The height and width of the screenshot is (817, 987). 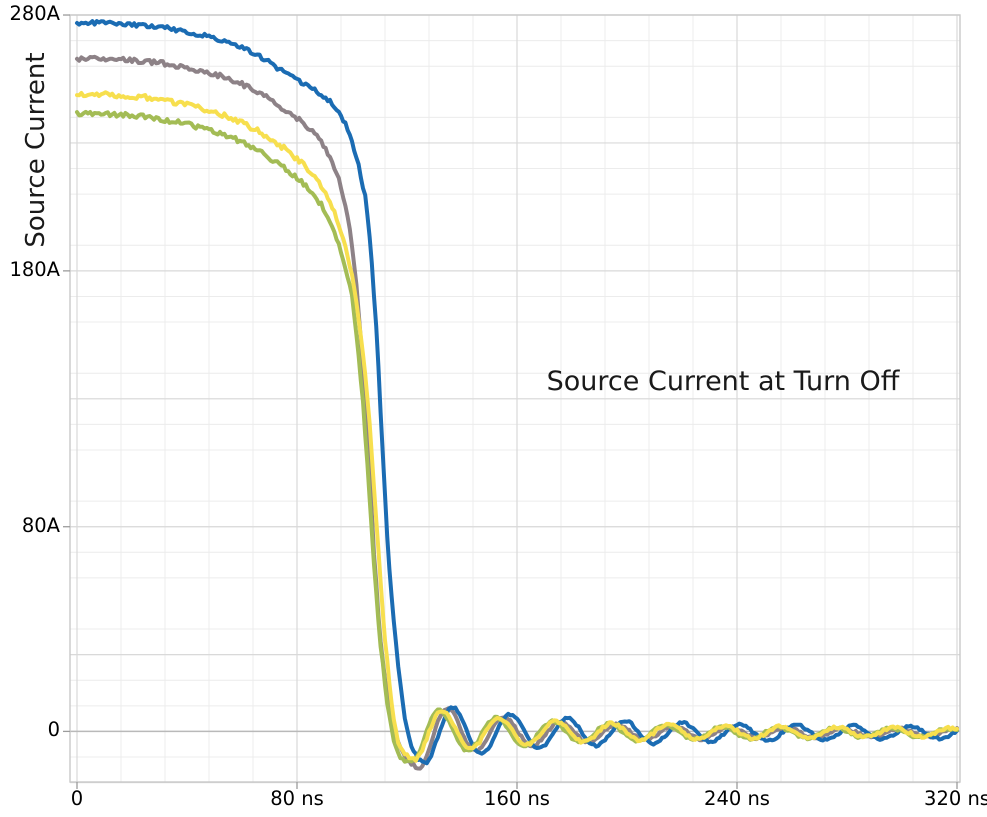 I want to click on y-tick-label: 0, so click(x=53, y=730).